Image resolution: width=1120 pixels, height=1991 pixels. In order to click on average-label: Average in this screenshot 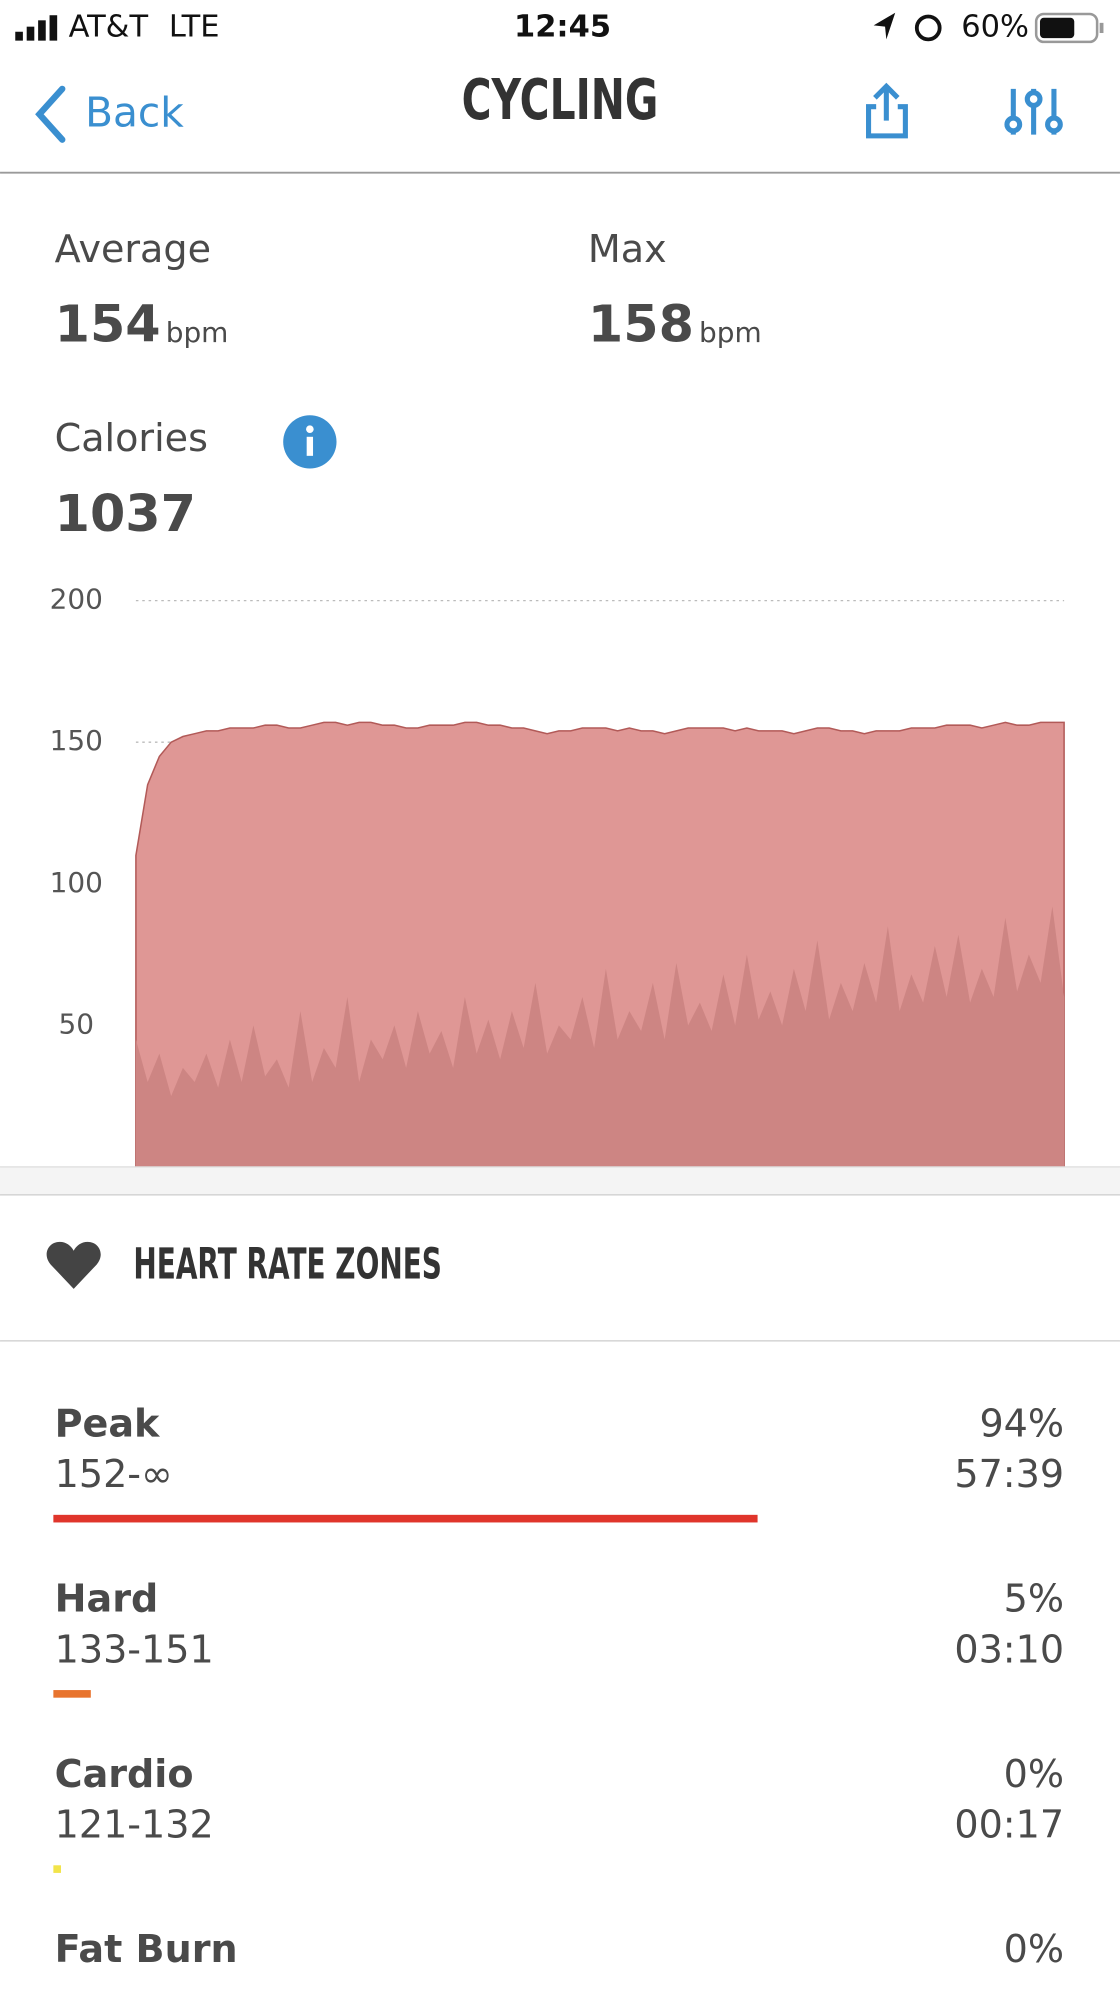, I will do `click(133, 249)`.